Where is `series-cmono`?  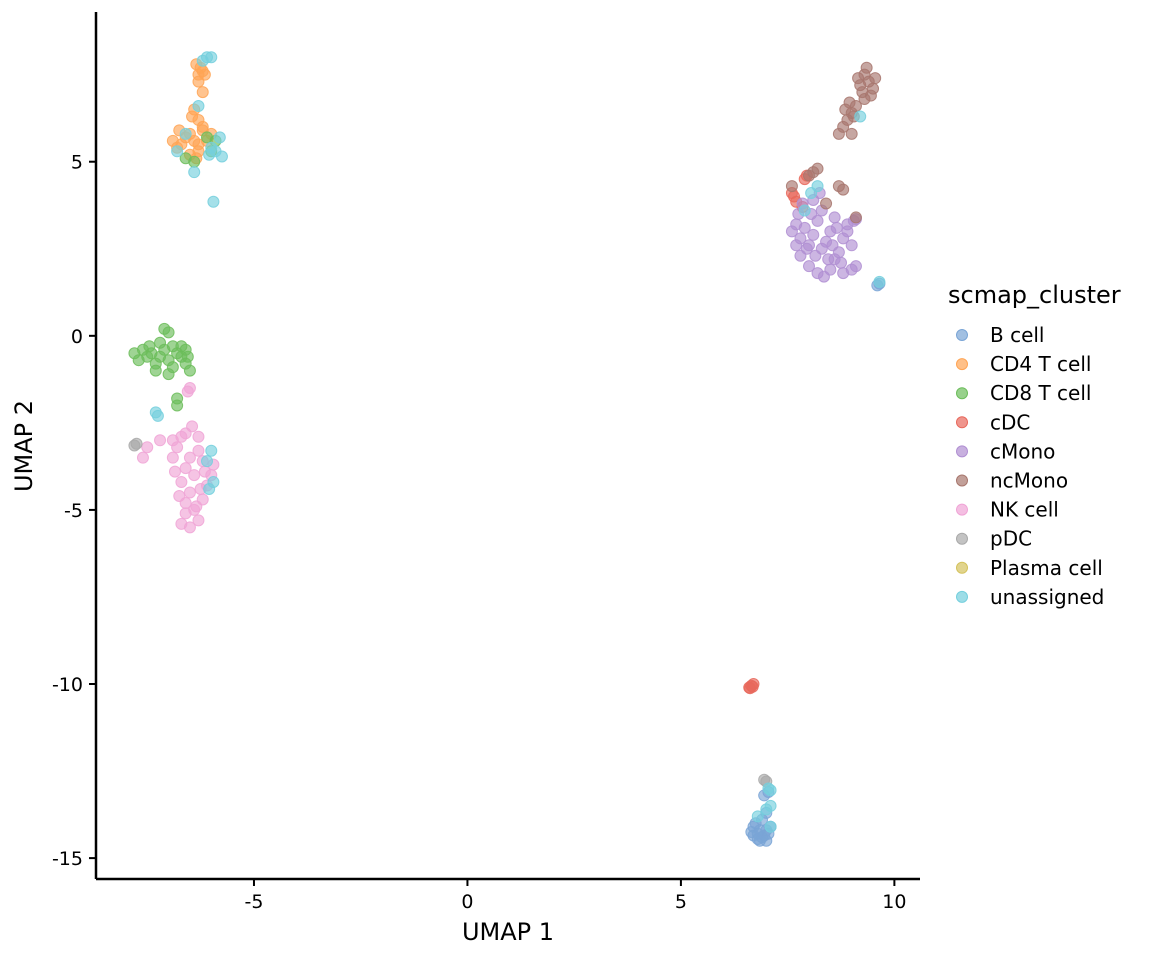
series-cmono is located at coordinates (823, 235).